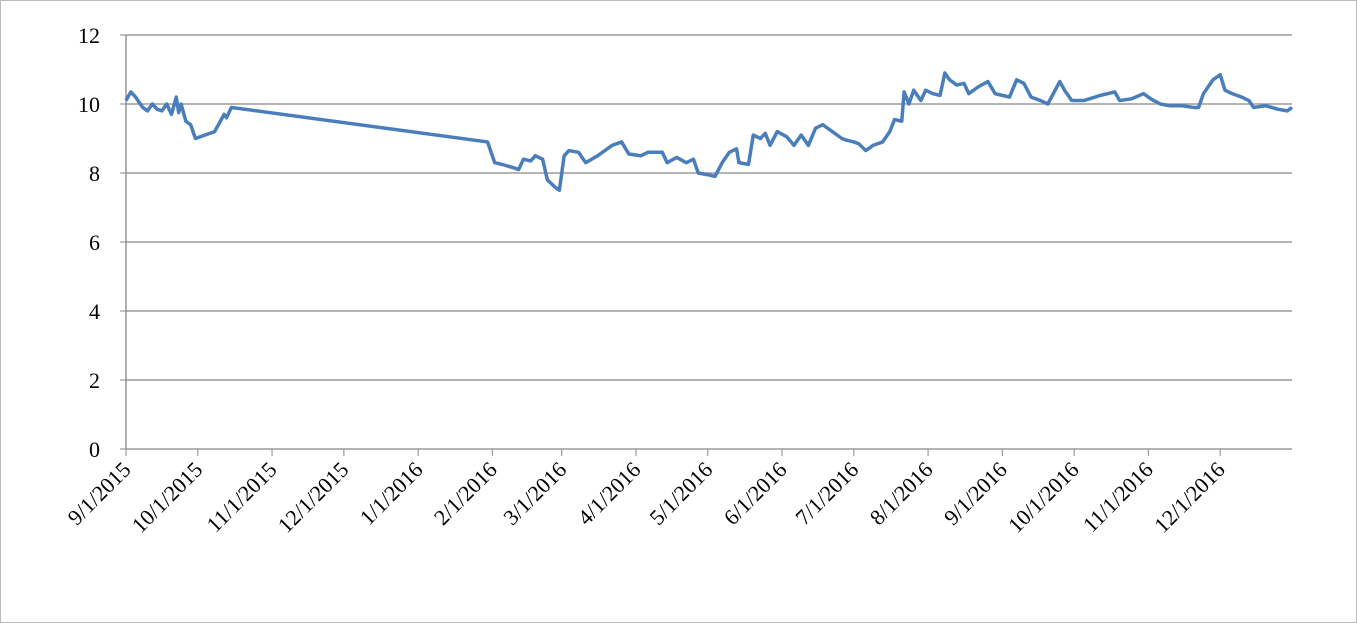 The image size is (1357, 623). What do you see at coordinates (89, 35) in the screenshot?
I see `y-tick-label: 12` at bounding box center [89, 35].